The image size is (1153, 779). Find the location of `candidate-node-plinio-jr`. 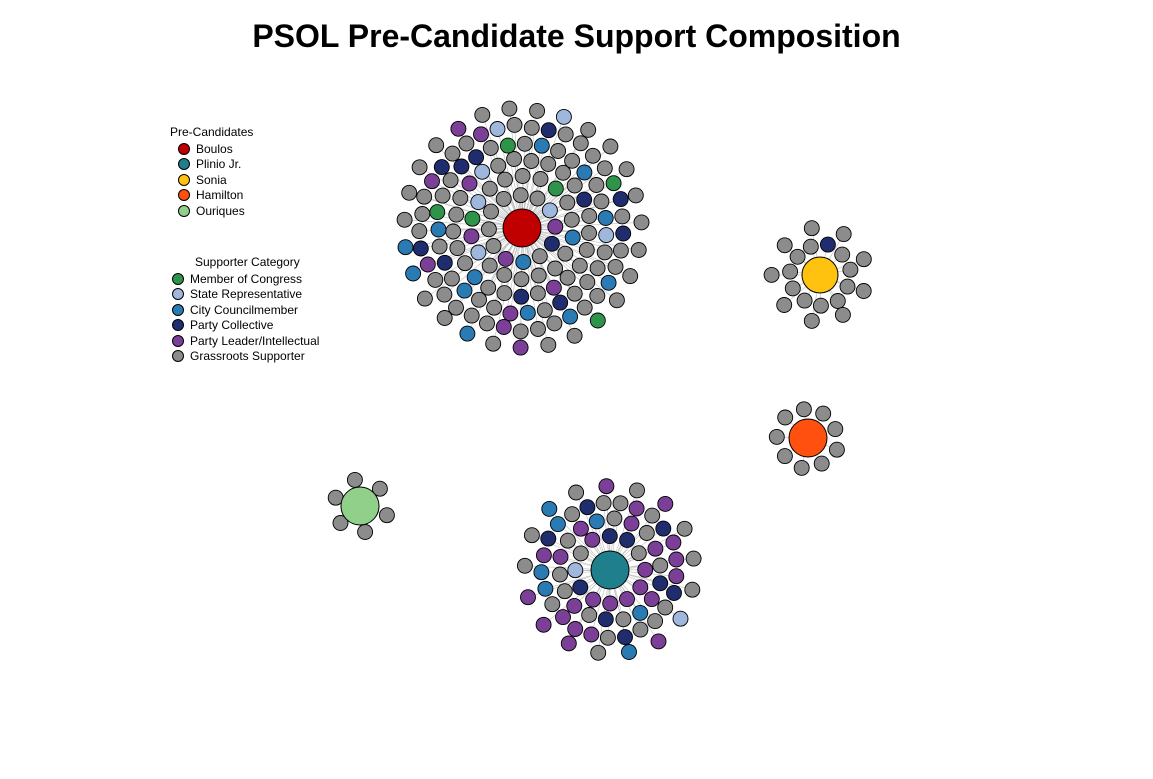

candidate-node-plinio-jr is located at coordinates (610, 570).